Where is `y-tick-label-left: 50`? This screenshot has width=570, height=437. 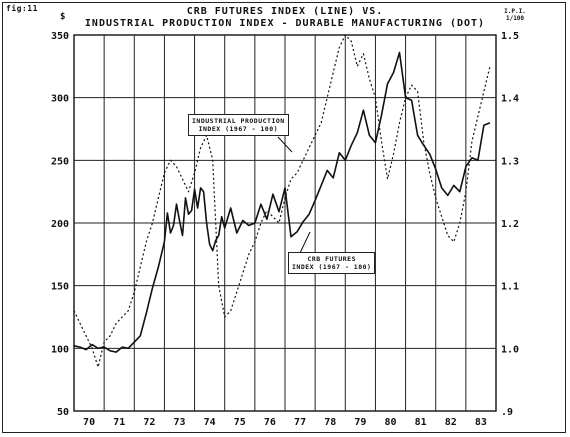
y-tick-label-left: 50 is located at coordinates (63, 412).